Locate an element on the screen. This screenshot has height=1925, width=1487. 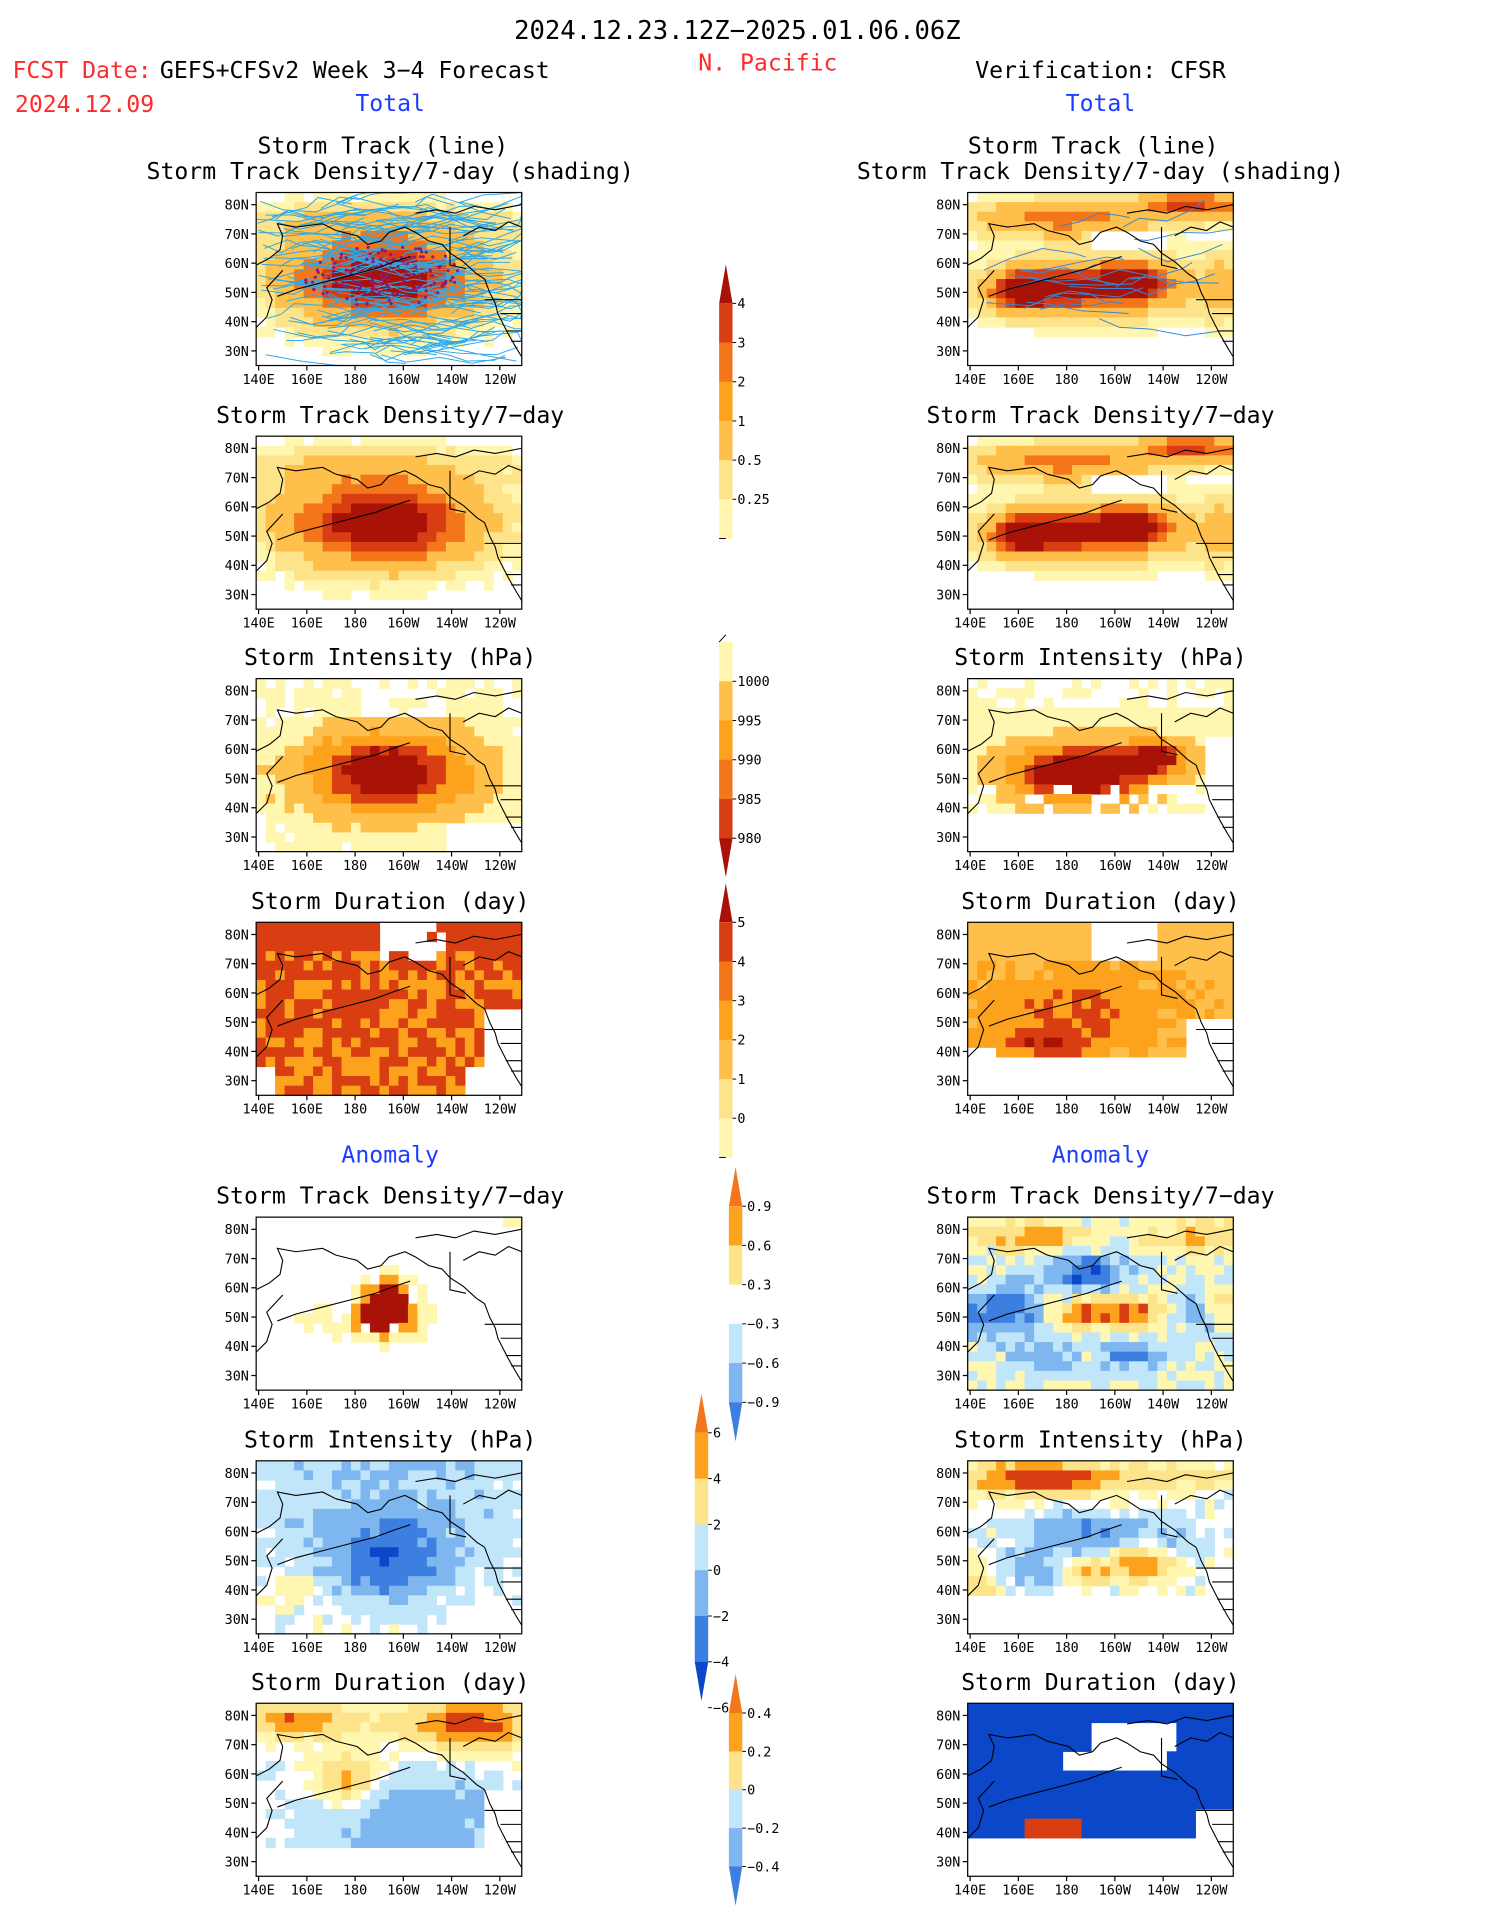
fcst-label: FCST Date: is located at coordinates (81, 71).